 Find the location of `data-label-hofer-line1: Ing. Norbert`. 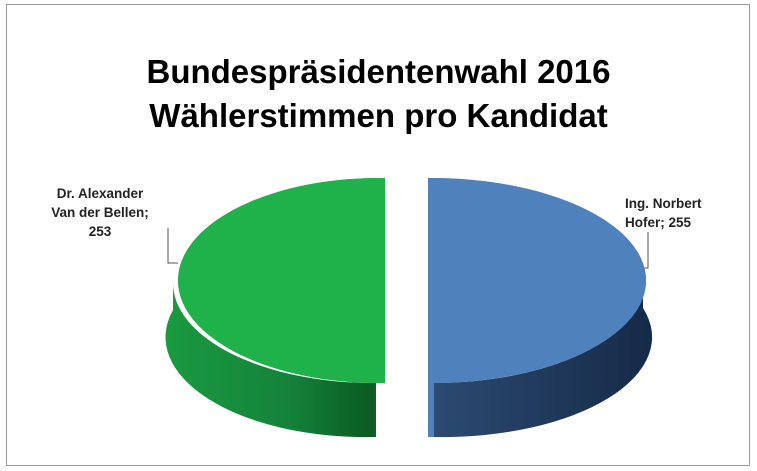

data-label-hofer-line1: Ing. Norbert is located at coordinates (663, 203).